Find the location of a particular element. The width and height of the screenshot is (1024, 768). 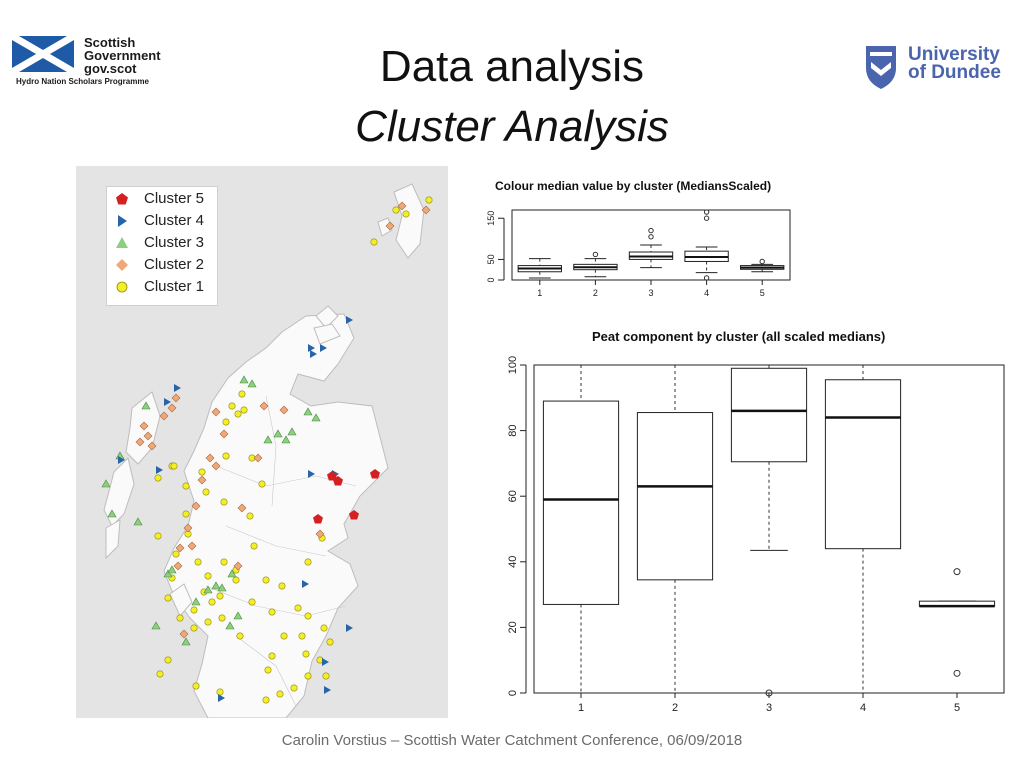

gov-logo-line-1: Scottish is located at coordinates (110, 42).